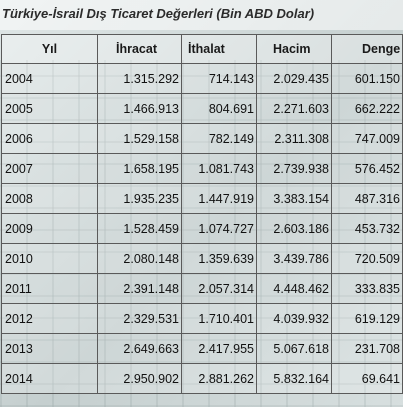  I want to click on table-row: 2014 2.950.902 2.881.262 5.832.164 69.641, so click(202, 378).